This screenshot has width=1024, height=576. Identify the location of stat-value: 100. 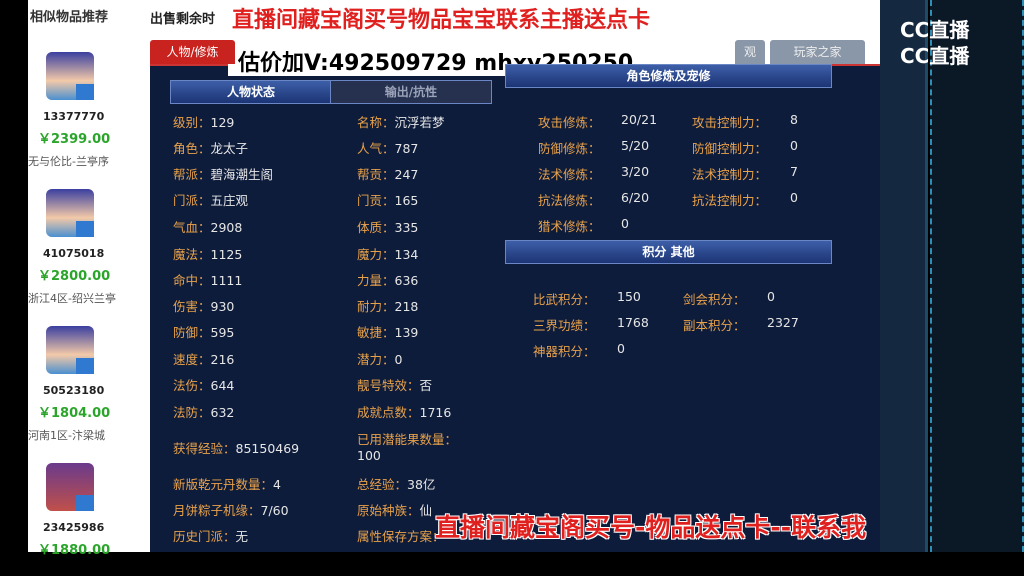
(369, 455).